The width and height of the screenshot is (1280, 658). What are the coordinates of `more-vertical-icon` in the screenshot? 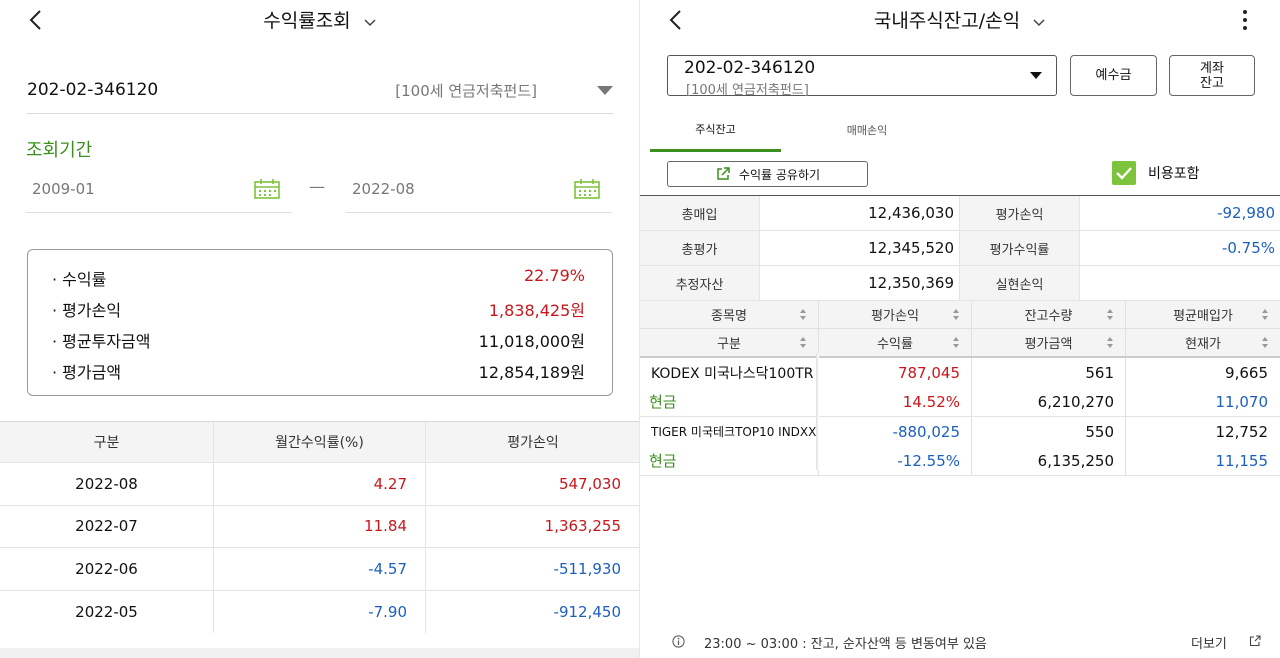 It's located at (1245, 20).